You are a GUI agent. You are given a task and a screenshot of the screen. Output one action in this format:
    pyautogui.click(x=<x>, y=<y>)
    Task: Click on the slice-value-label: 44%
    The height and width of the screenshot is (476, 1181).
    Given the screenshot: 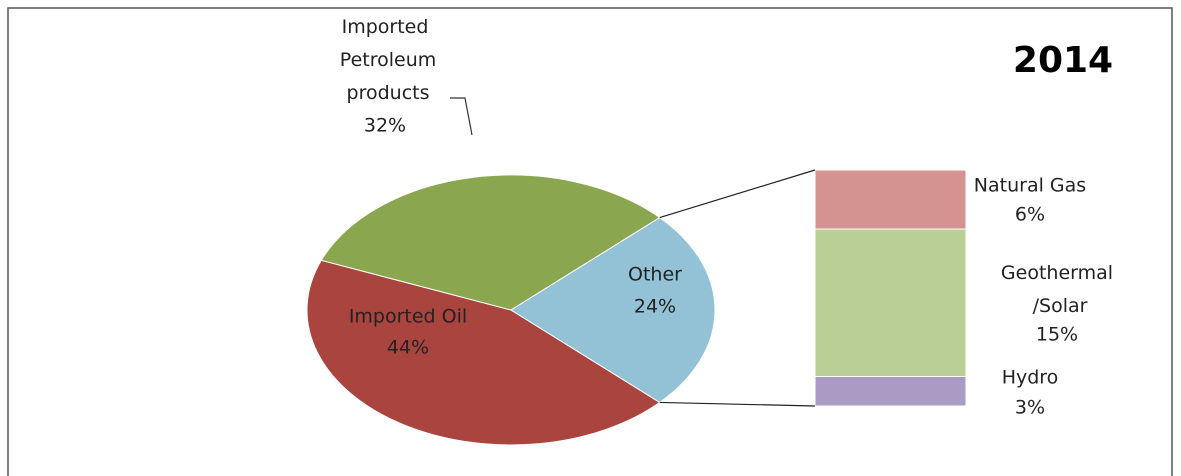 What is the action you would take?
    pyautogui.click(x=408, y=348)
    